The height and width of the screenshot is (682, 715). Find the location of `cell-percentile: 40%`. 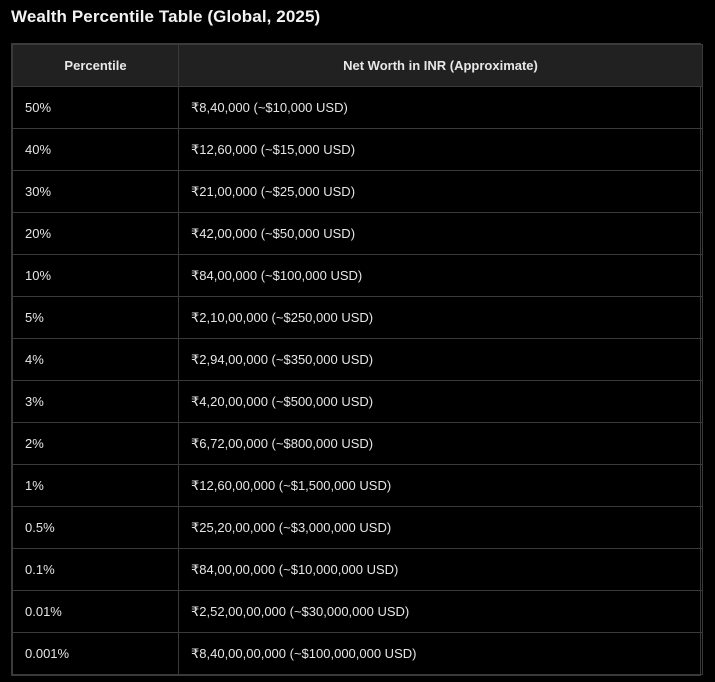

cell-percentile: 40% is located at coordinates (95, 149).